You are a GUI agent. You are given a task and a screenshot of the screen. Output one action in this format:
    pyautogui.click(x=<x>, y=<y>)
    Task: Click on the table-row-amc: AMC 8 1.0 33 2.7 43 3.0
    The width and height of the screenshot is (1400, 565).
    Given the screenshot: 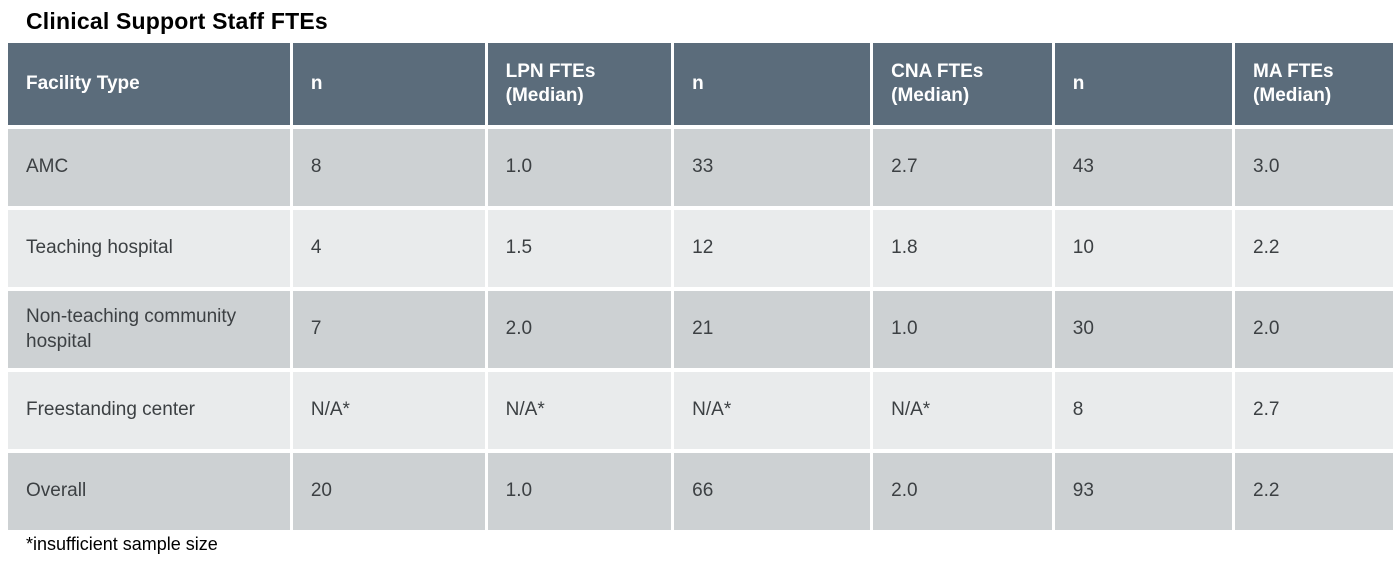 What is the action you would take?
    pyautogui.click(x=700, y=167)
    